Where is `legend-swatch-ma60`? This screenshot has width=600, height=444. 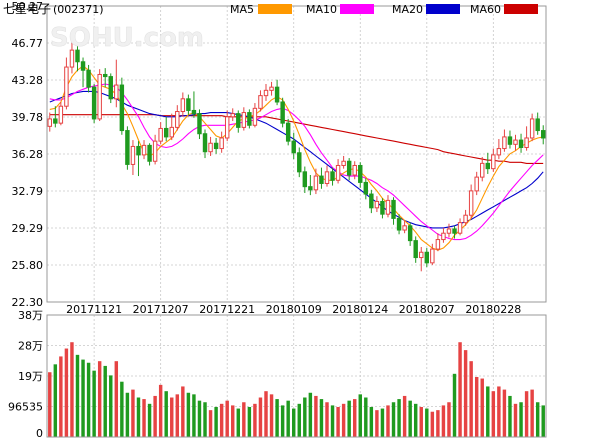
legend-swatch-ma60 is located at coordinates (521, 9).